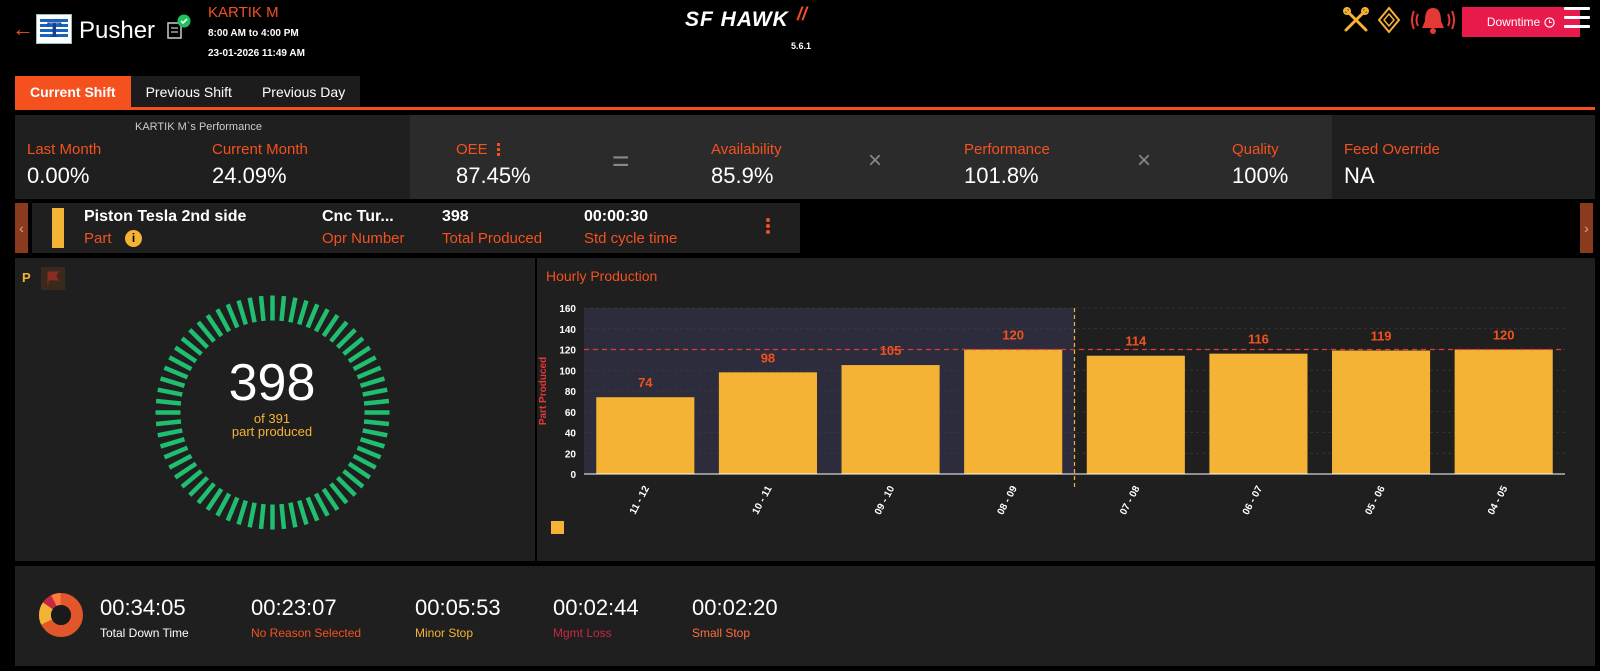 The height and width of the screenshot is (671, 1600). Describe the element at coordinates (1253, 500) in the screenshot. I see `x-tick-label: 06 - 07` at that location.